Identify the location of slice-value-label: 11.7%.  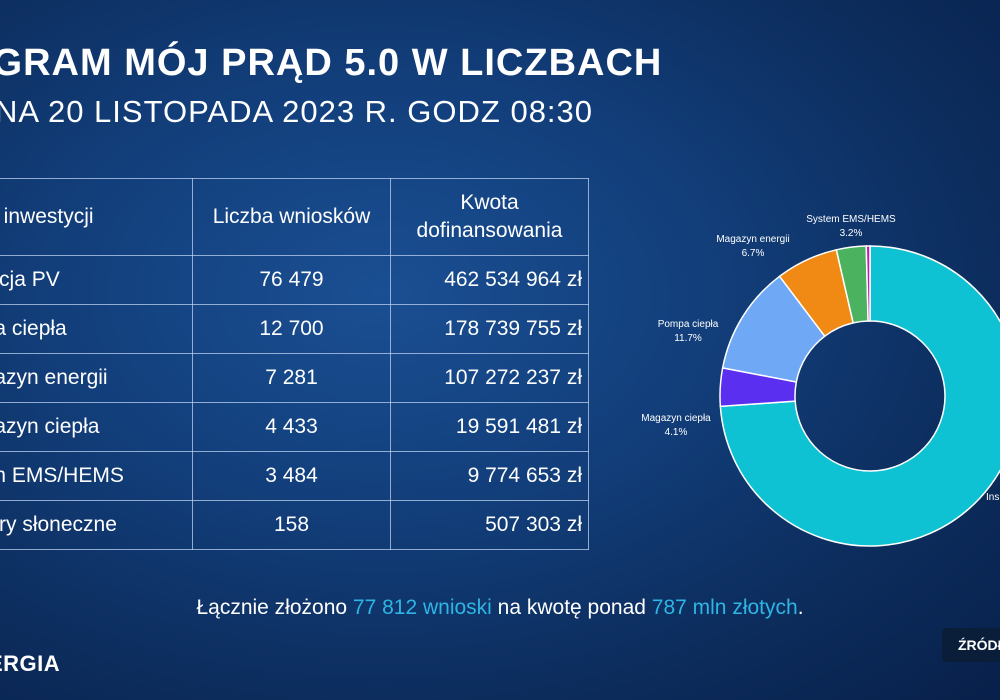
(688, 338).